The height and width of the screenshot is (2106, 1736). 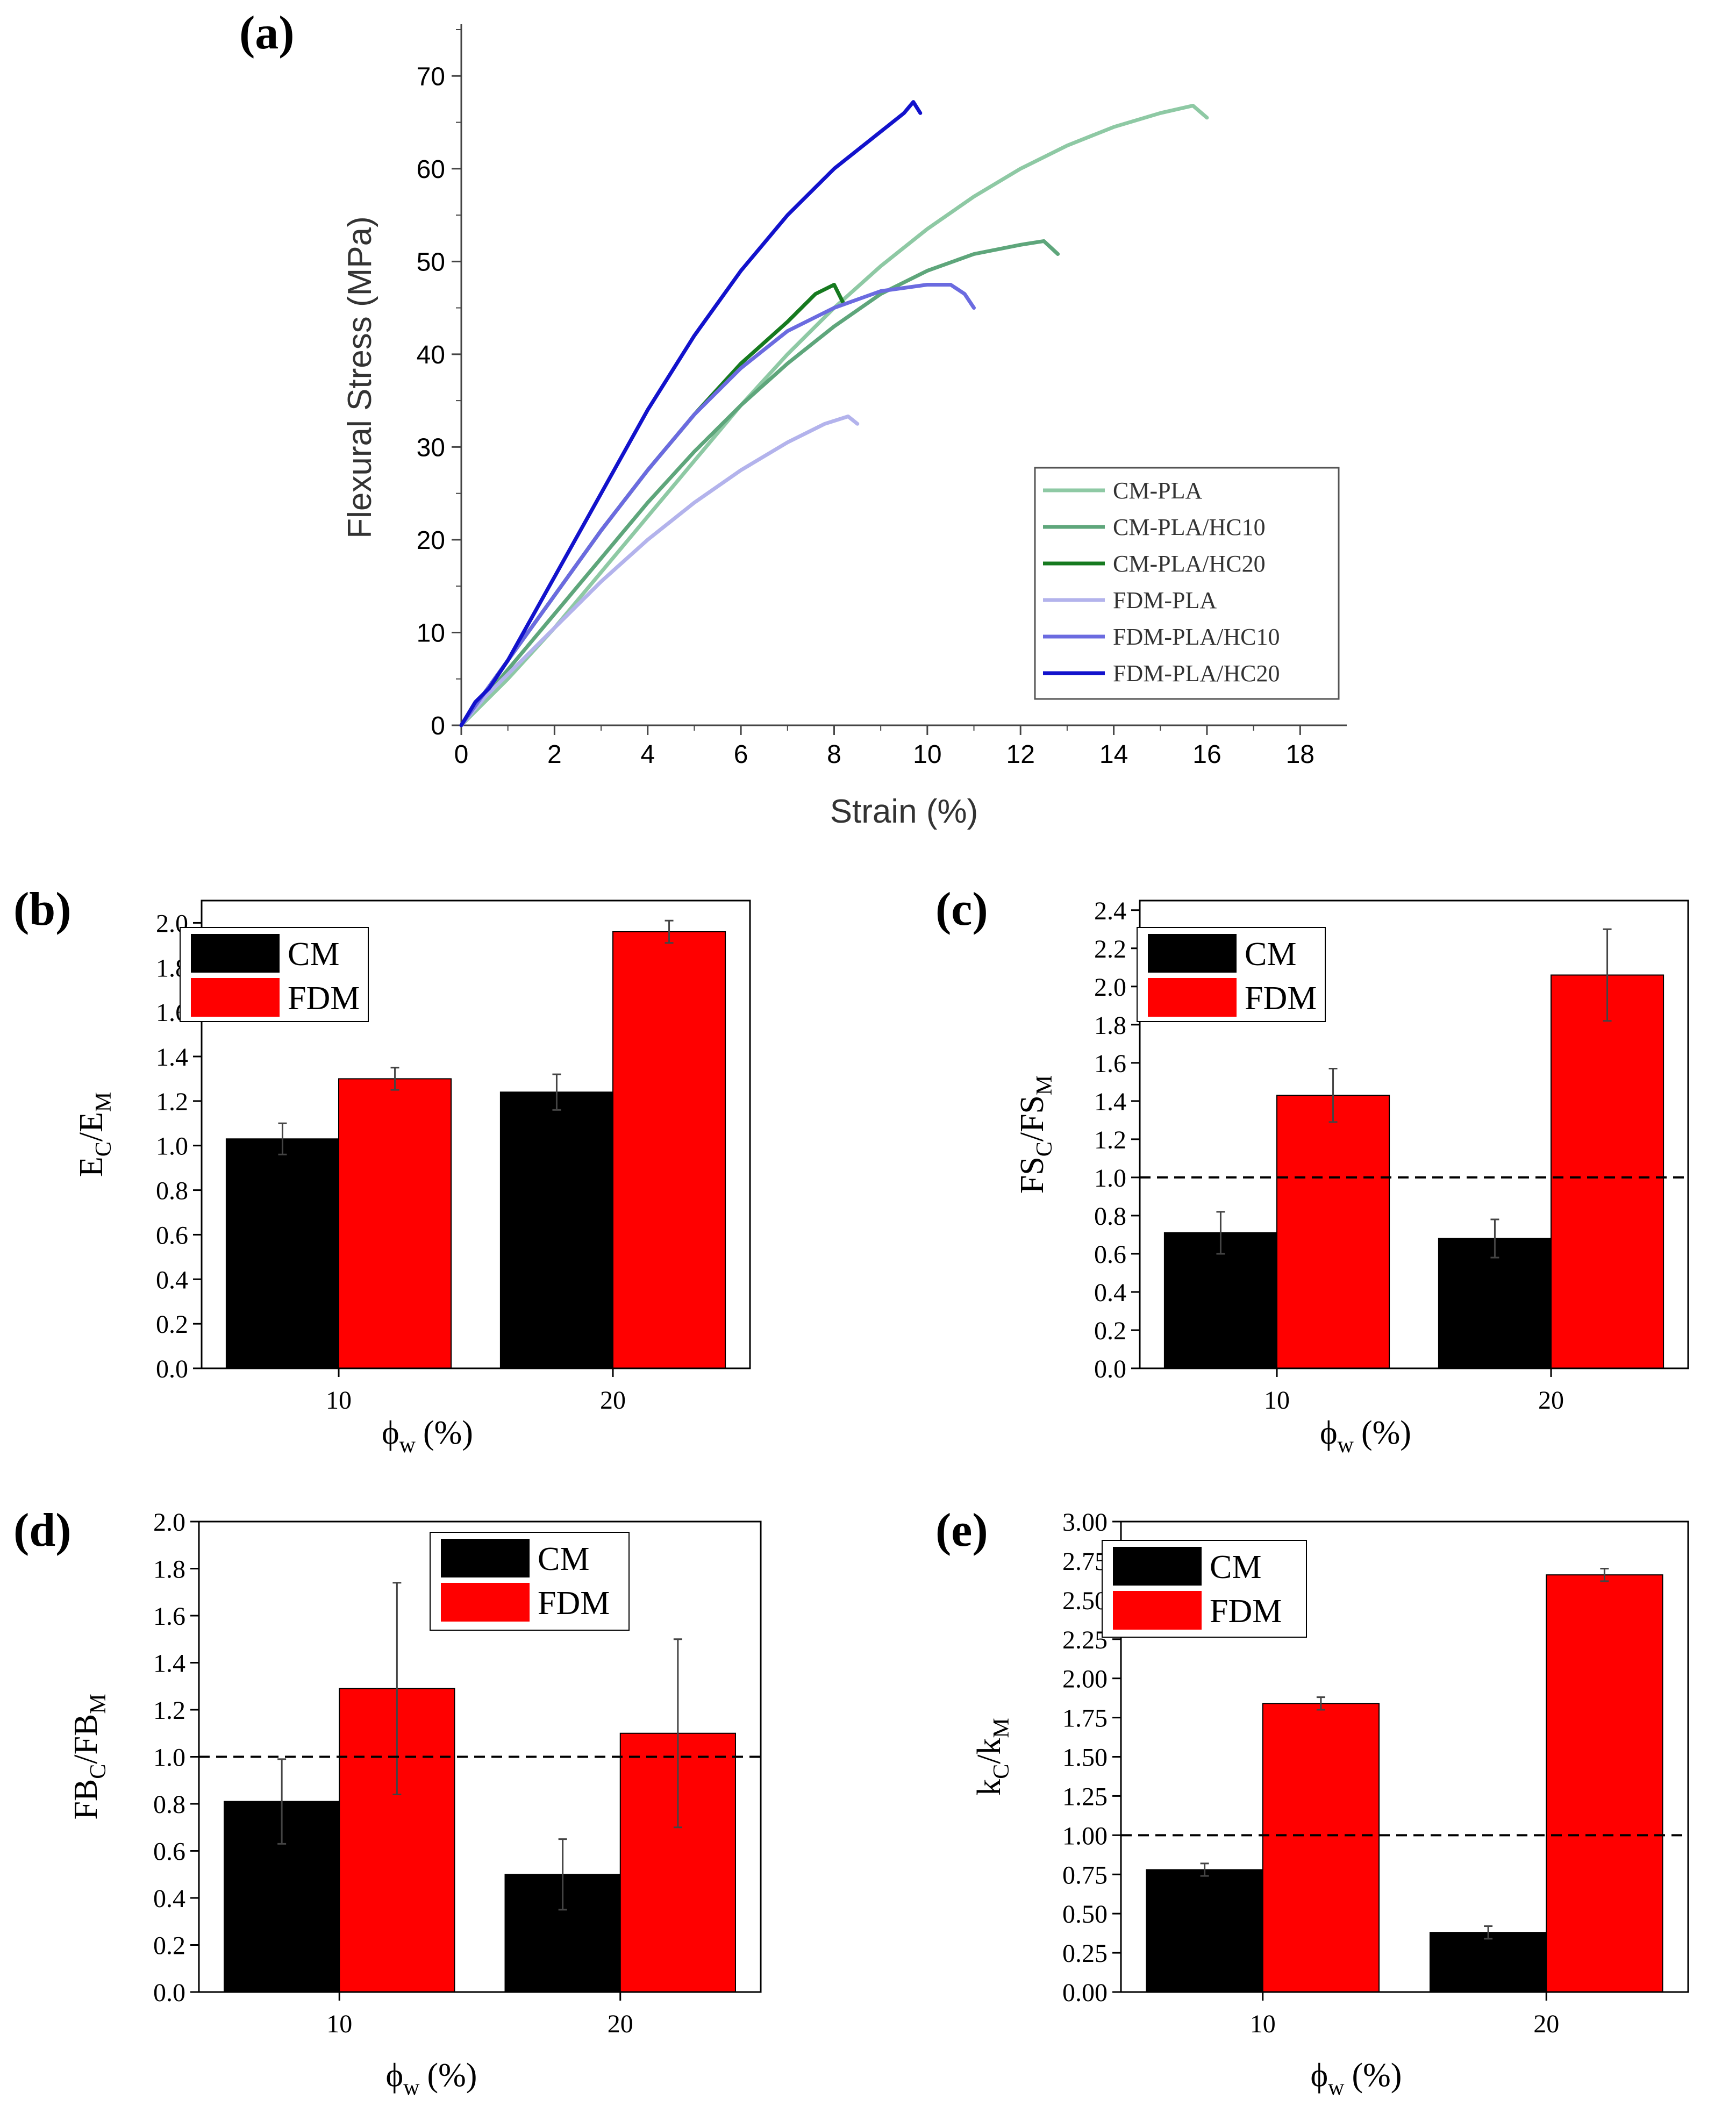 I want to click on x-tick-label-d: 10, so click(x=339, y=2024).